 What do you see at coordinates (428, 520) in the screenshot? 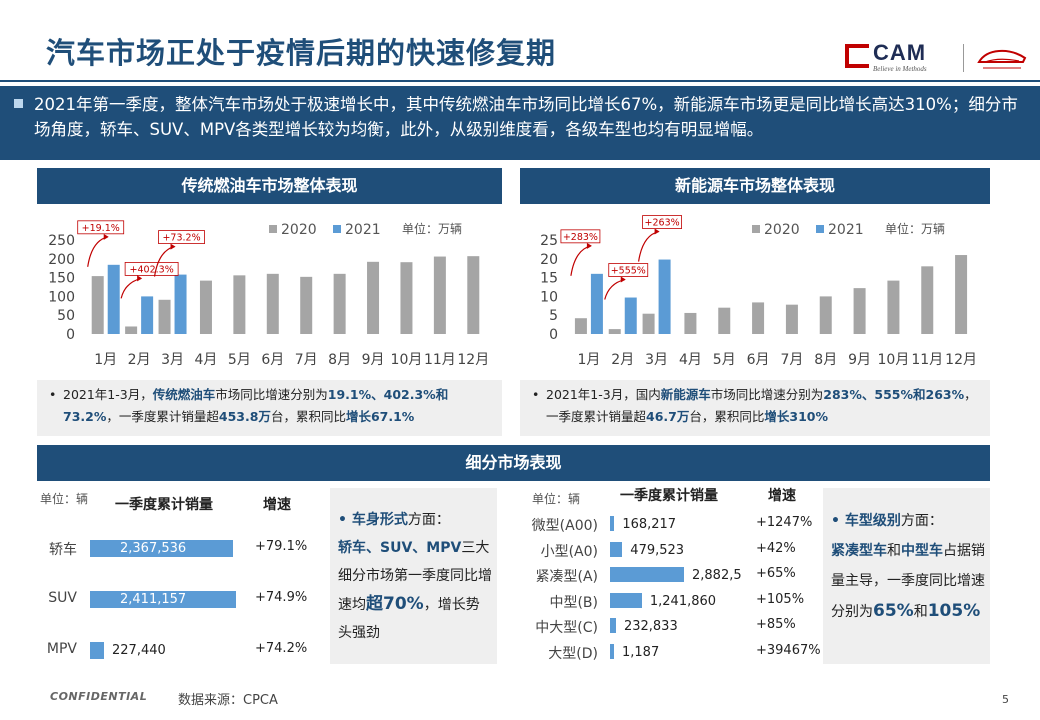
I see `body-note-text: 方面：` at bounding box center [428, 520].